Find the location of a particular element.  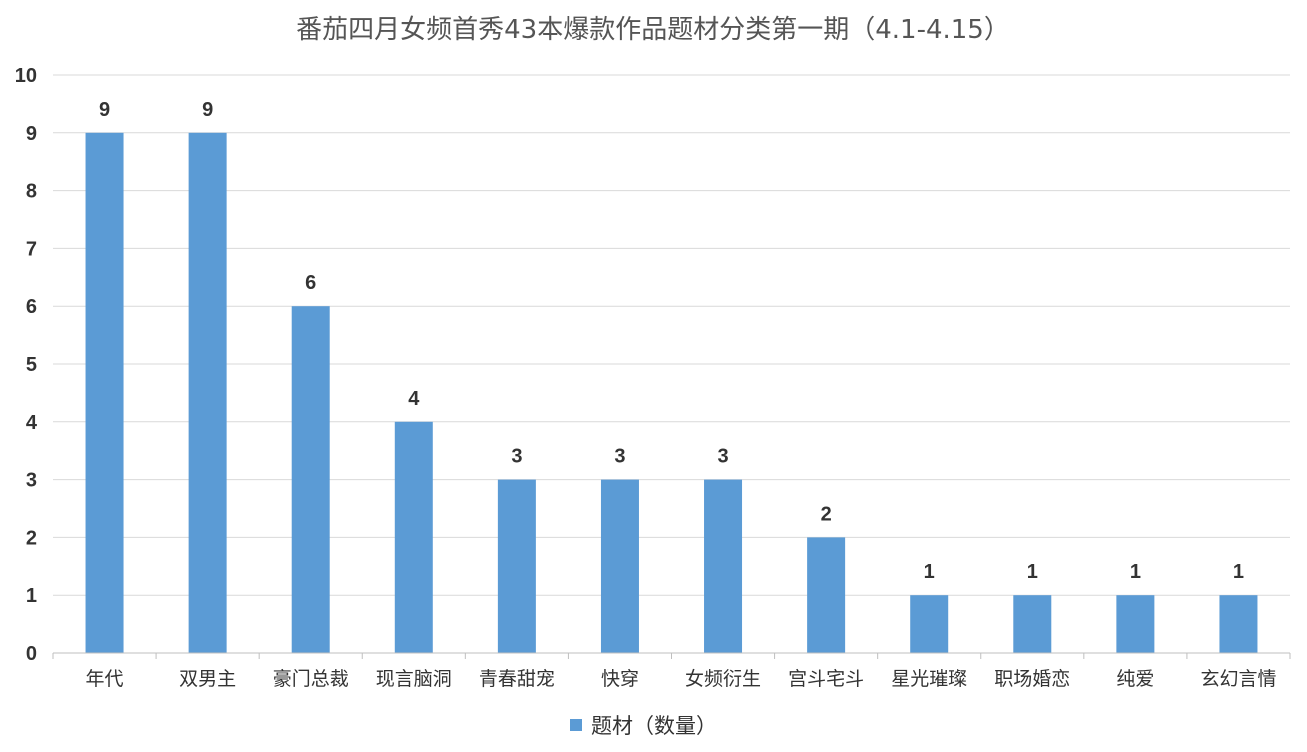

x-tick-label: 年代 is located at coordinates (105, 679).